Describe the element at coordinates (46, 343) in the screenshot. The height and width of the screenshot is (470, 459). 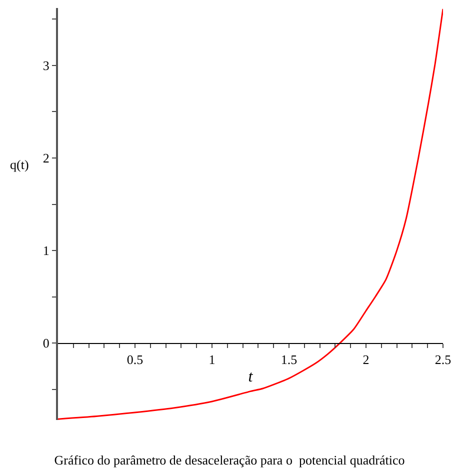
I see `y-tick-label: 0` at that location.